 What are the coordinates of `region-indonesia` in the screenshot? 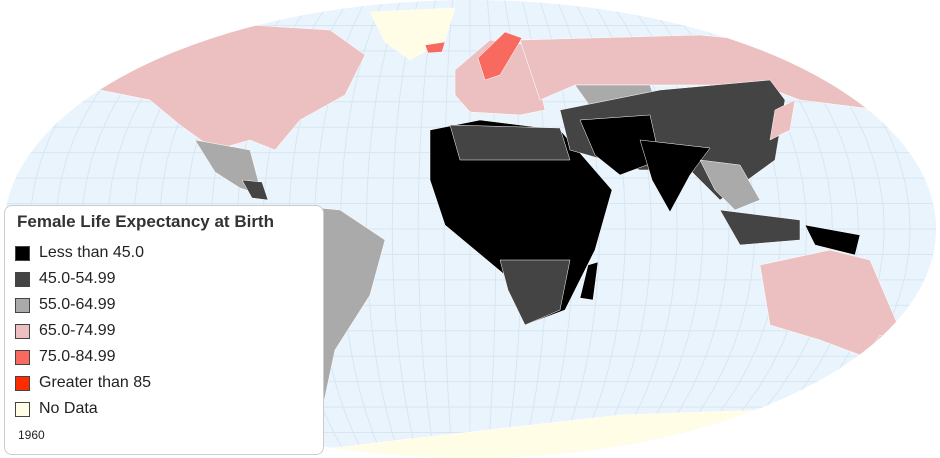 It's located at (760, 227).